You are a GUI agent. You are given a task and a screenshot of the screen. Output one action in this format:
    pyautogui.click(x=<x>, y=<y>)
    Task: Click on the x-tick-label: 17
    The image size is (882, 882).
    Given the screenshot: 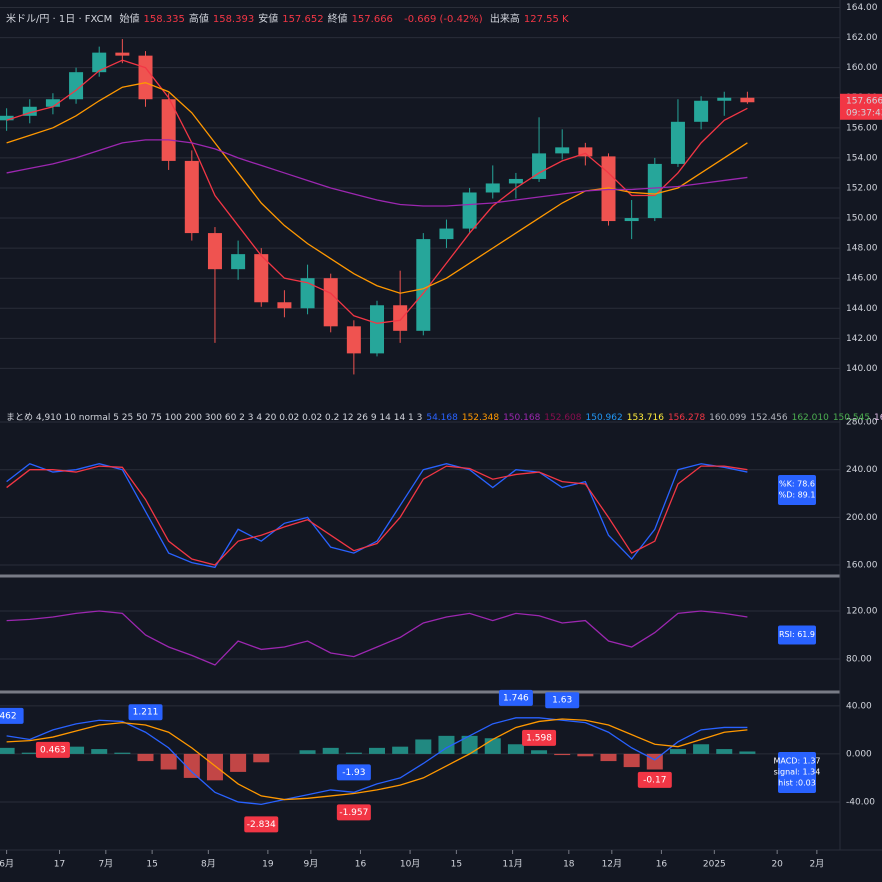 What is the action you would take?
    pyautogui.click(x=59, y=865)
    